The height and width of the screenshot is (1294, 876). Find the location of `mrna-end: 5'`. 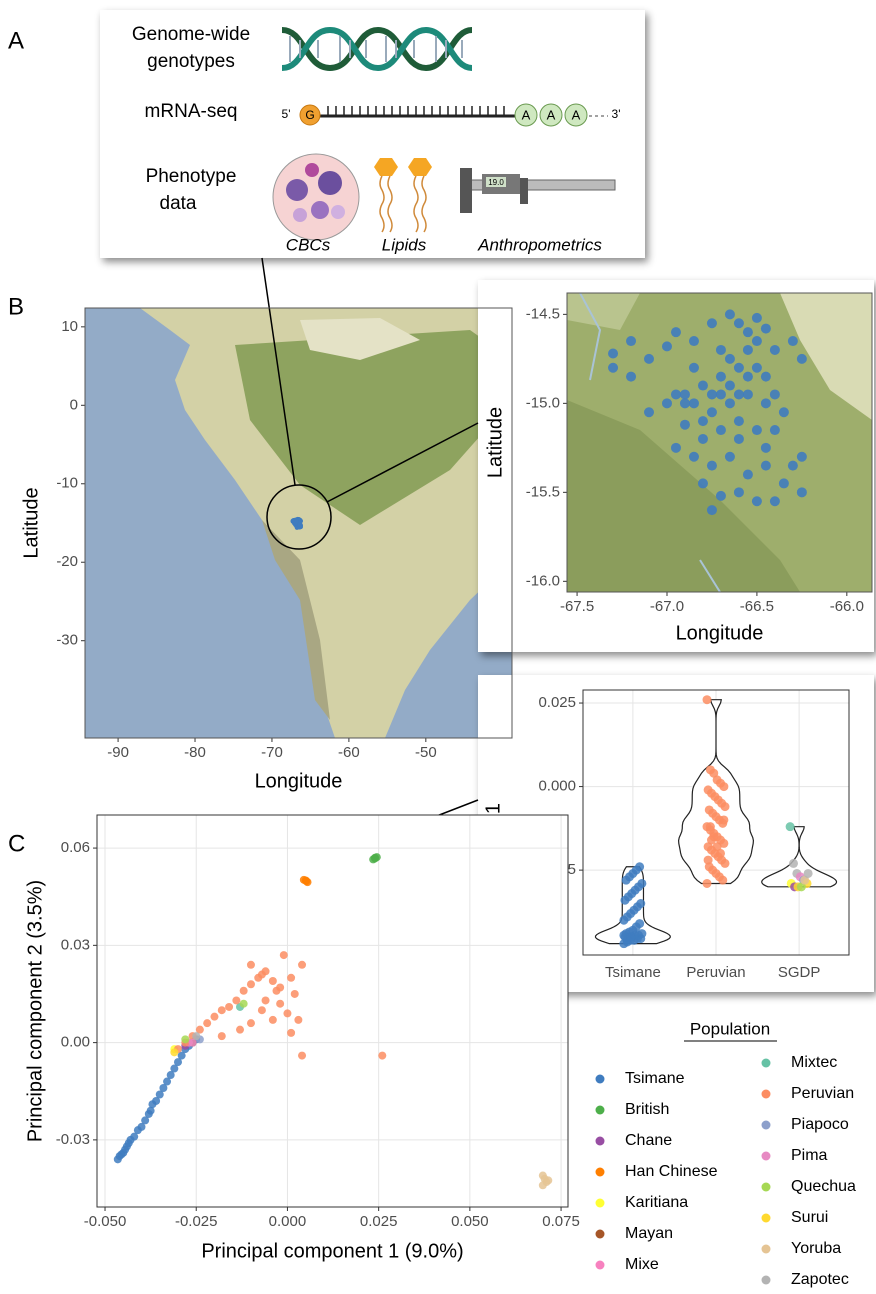

mrna-end: 5' is located at coordinates (286, 114).